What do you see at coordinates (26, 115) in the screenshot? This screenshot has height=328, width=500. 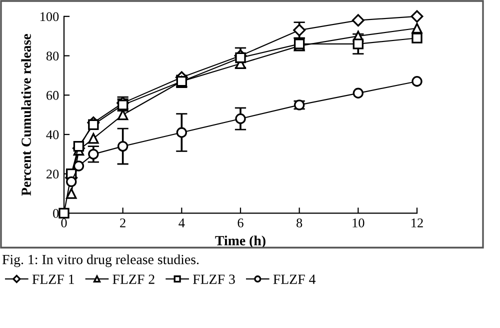 I see `y-axis-title: Percent Cumulative release` at bounding box center [26, 115].